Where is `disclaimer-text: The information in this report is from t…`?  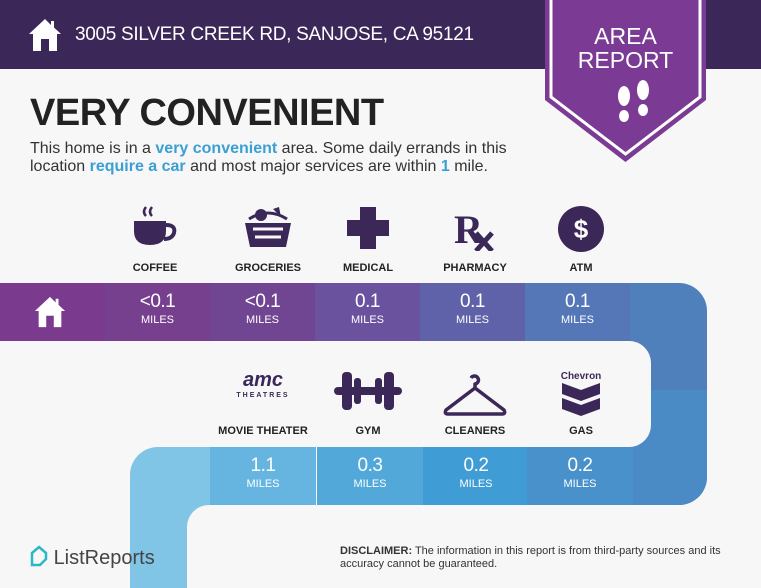
disclaimer-text: The information in this report is from t… is located at coordinates (530, 557).